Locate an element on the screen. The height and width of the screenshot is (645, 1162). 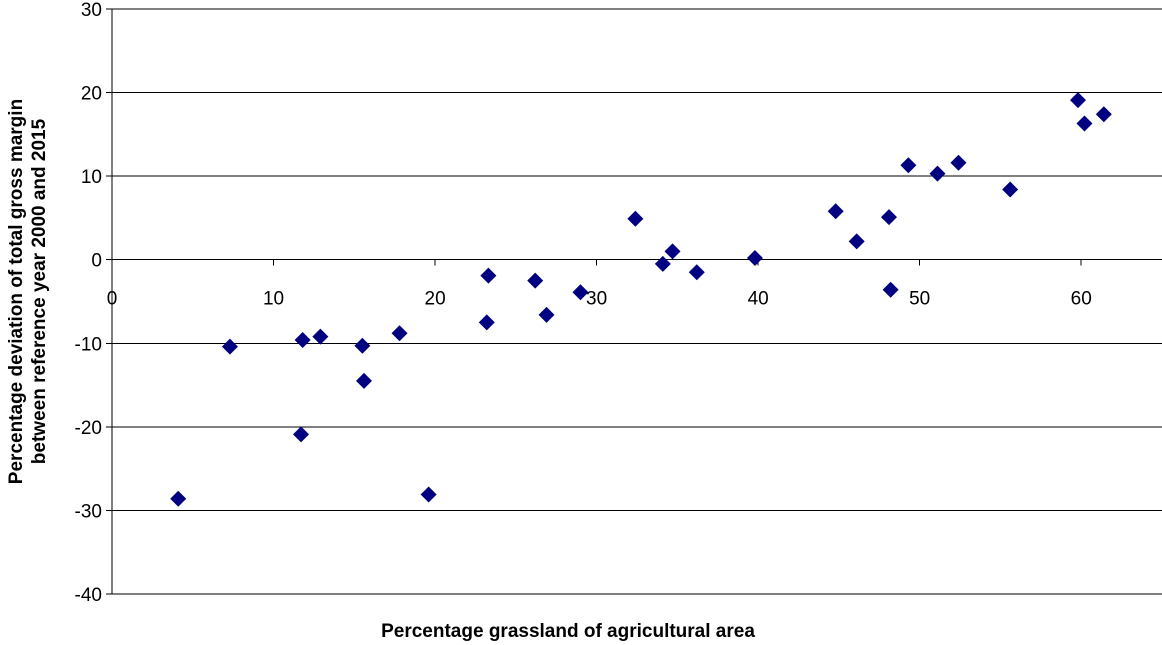
y-tick-label: 0 is located at coordinates (96, 261).